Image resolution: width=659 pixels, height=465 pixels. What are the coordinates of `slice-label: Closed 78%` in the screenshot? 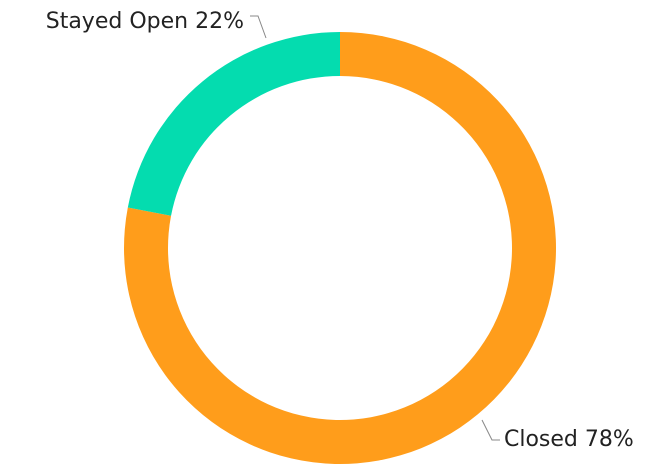 It's located at (569, 439).